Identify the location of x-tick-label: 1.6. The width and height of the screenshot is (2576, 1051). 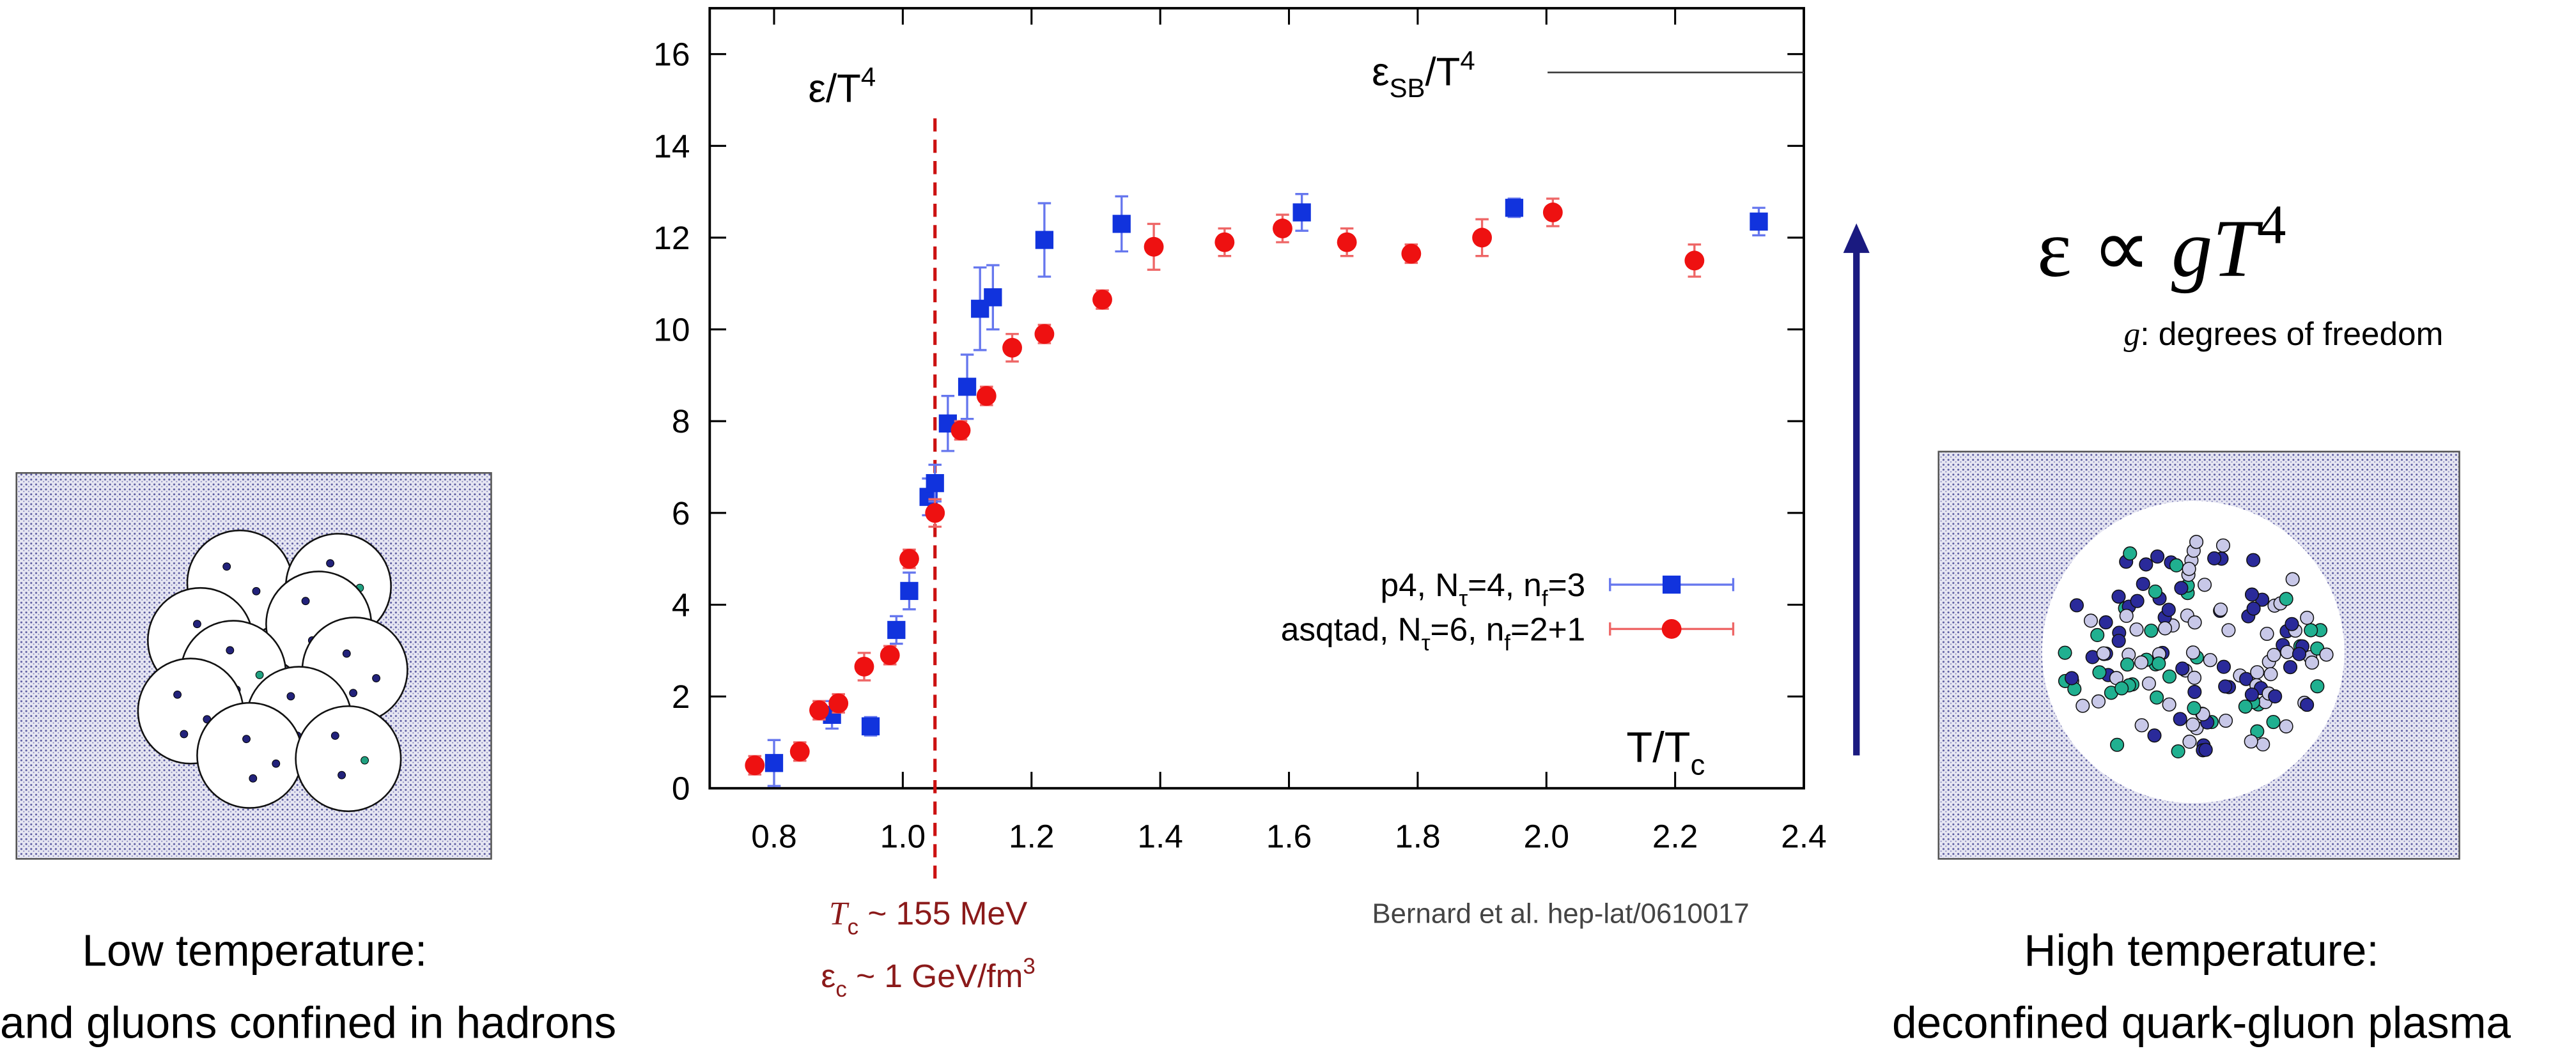
(1289, 835).